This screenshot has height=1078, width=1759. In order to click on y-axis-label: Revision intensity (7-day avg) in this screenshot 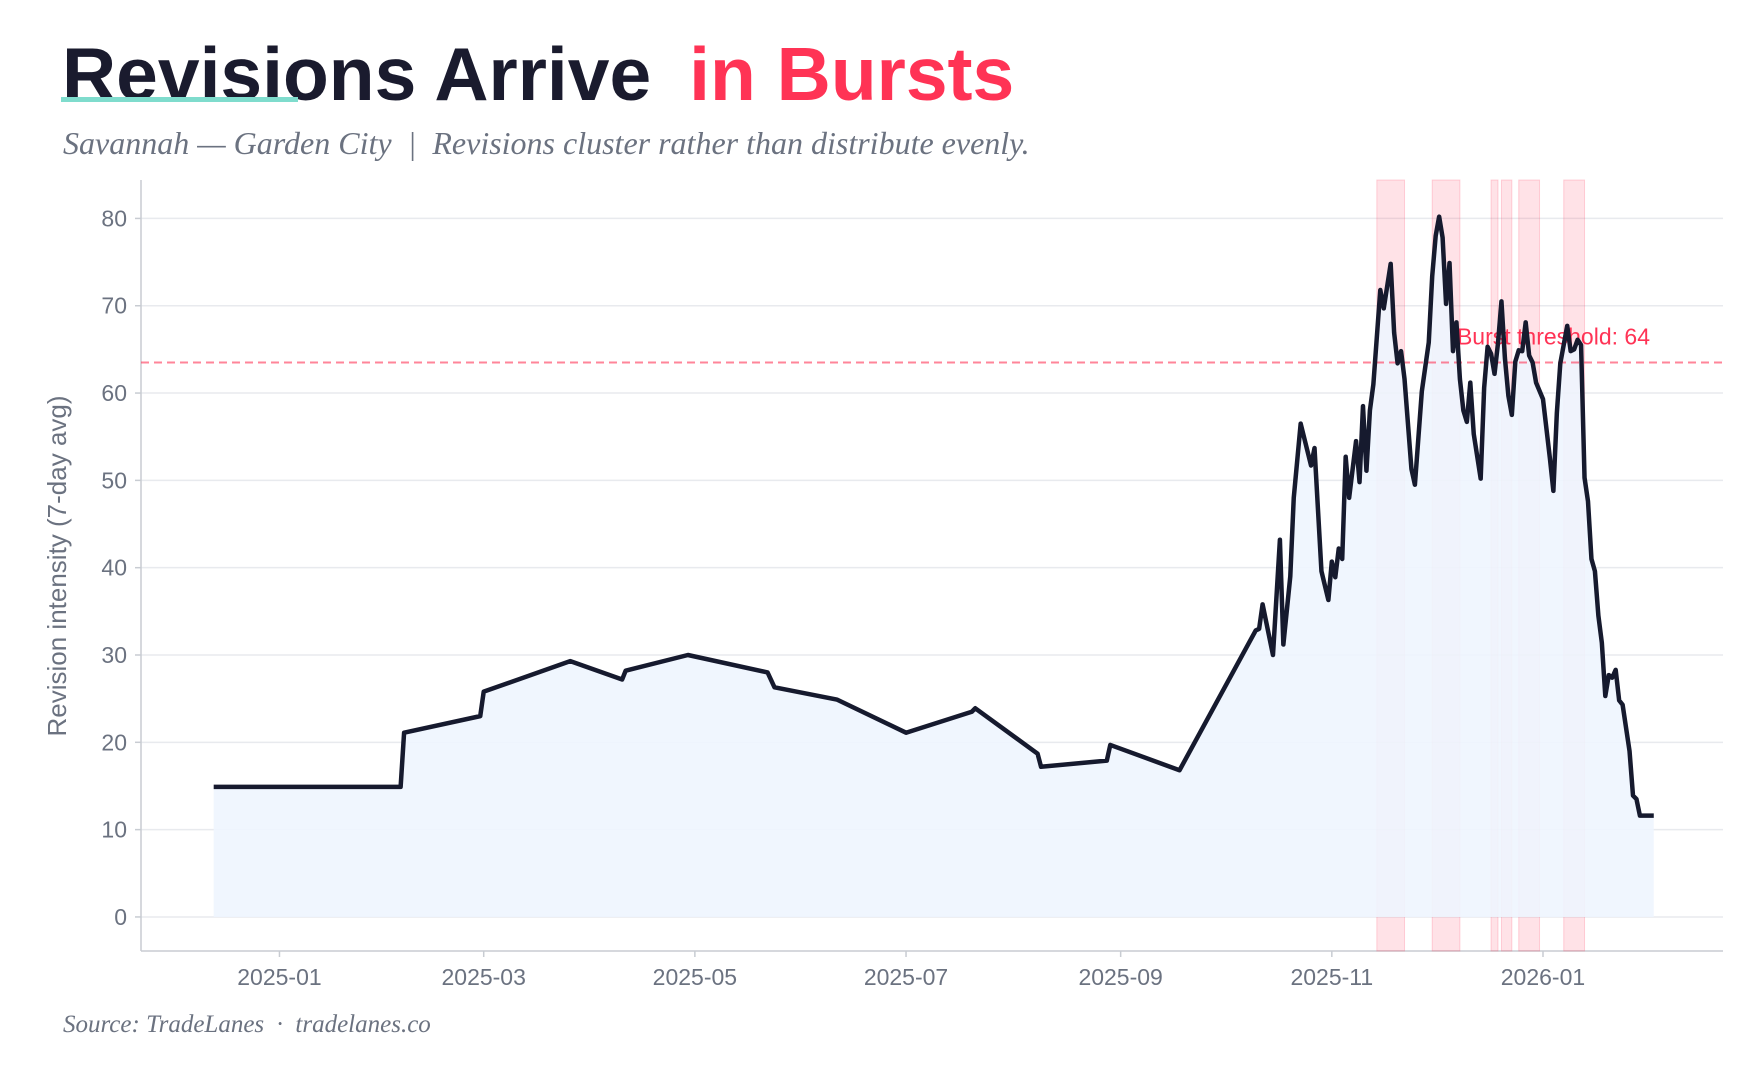, I will do `click(57, 565)`.